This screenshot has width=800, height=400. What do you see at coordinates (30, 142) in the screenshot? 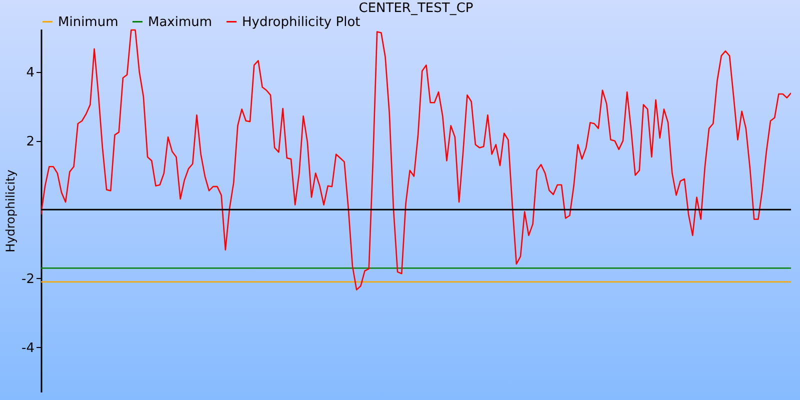
I see `y-tick-label: 2` at bounding box center [30, 142].